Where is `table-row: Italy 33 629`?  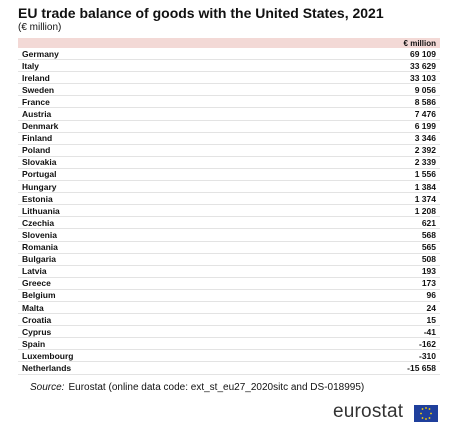 table-row: Italy 33 629 is located at coordinates (229, 66).